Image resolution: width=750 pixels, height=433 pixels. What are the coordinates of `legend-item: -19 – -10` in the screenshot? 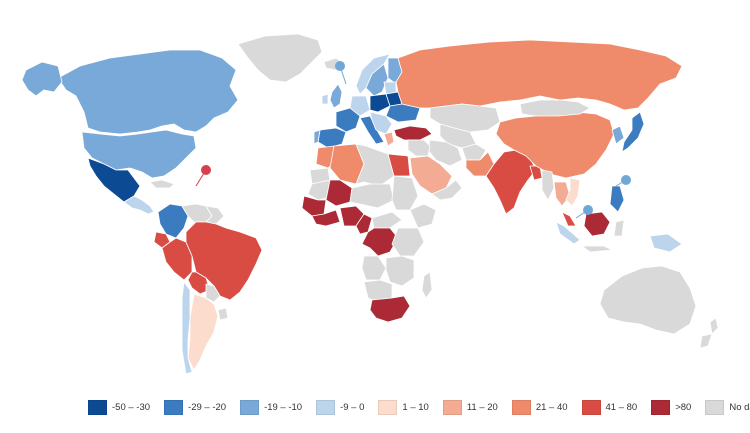 It's located at (271, 407).